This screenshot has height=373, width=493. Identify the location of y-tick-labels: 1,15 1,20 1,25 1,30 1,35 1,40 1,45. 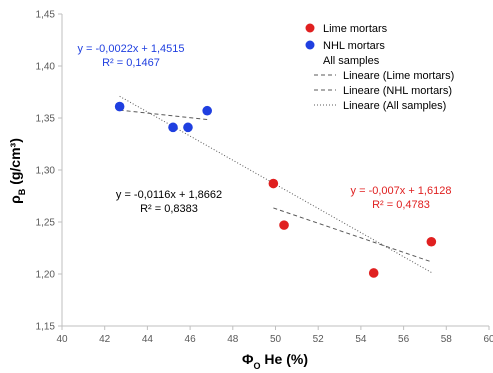
(49, 171).